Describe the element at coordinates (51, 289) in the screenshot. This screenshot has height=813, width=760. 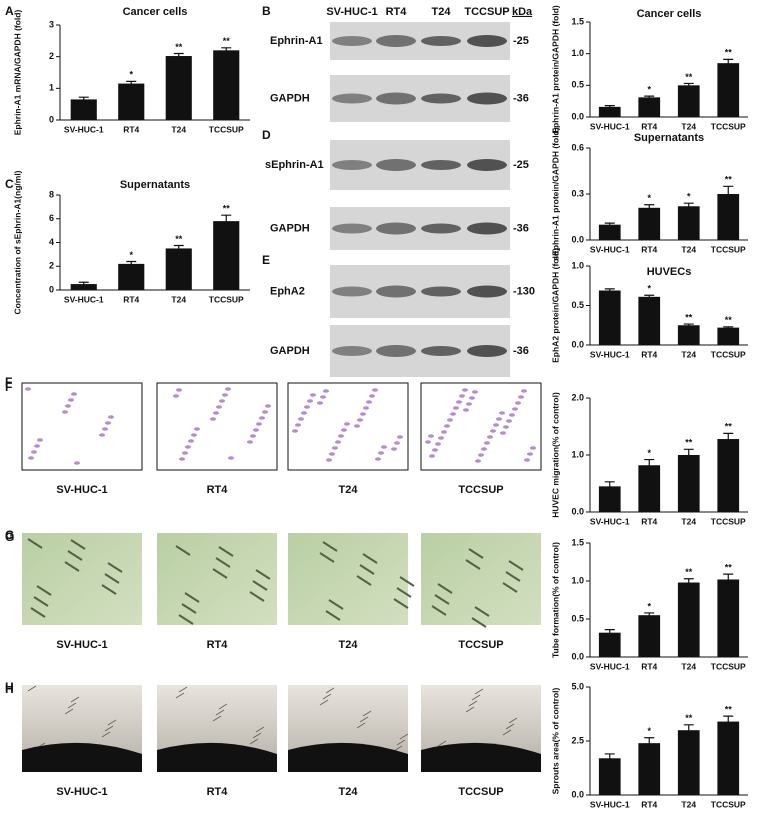
I see `y-tick-label: 0` at that location.